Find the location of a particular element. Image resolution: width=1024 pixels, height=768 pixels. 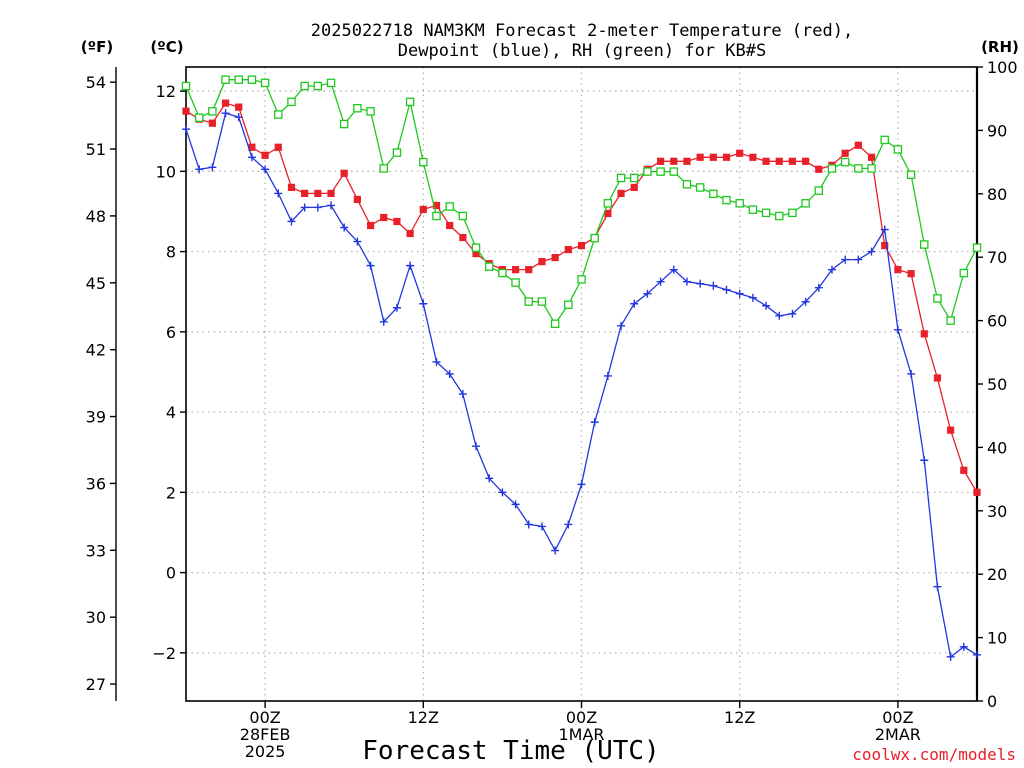

celsius-tick-label: 4 is located at coordinates (171, 412).